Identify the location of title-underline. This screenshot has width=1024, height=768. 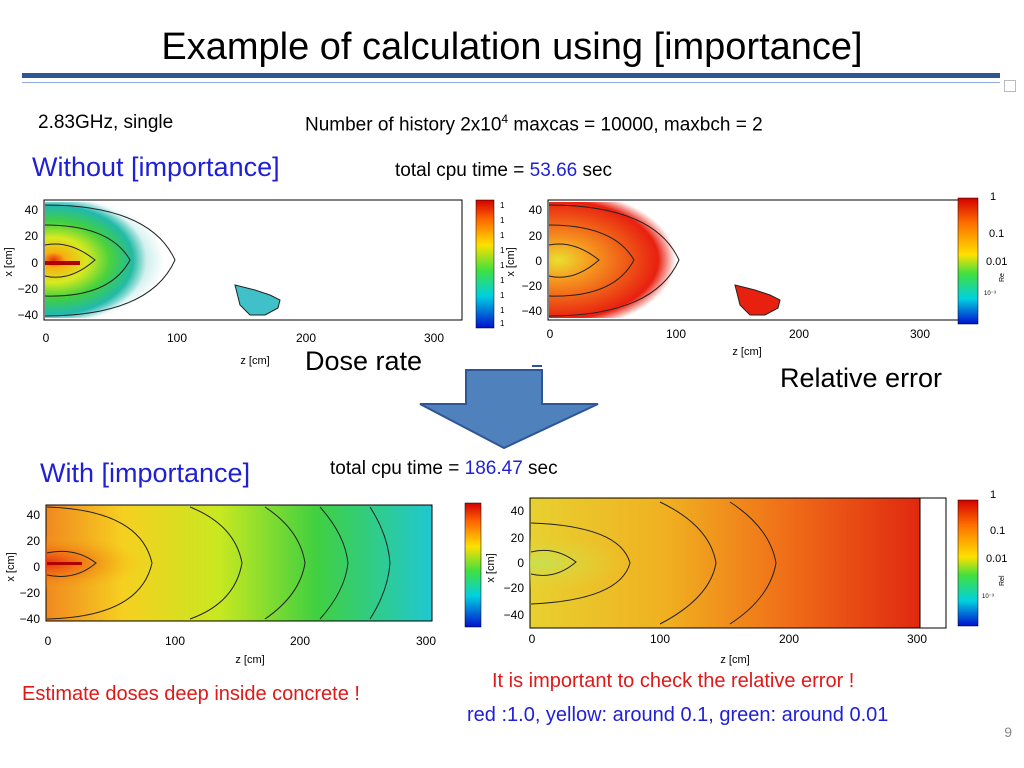
(511, 75).